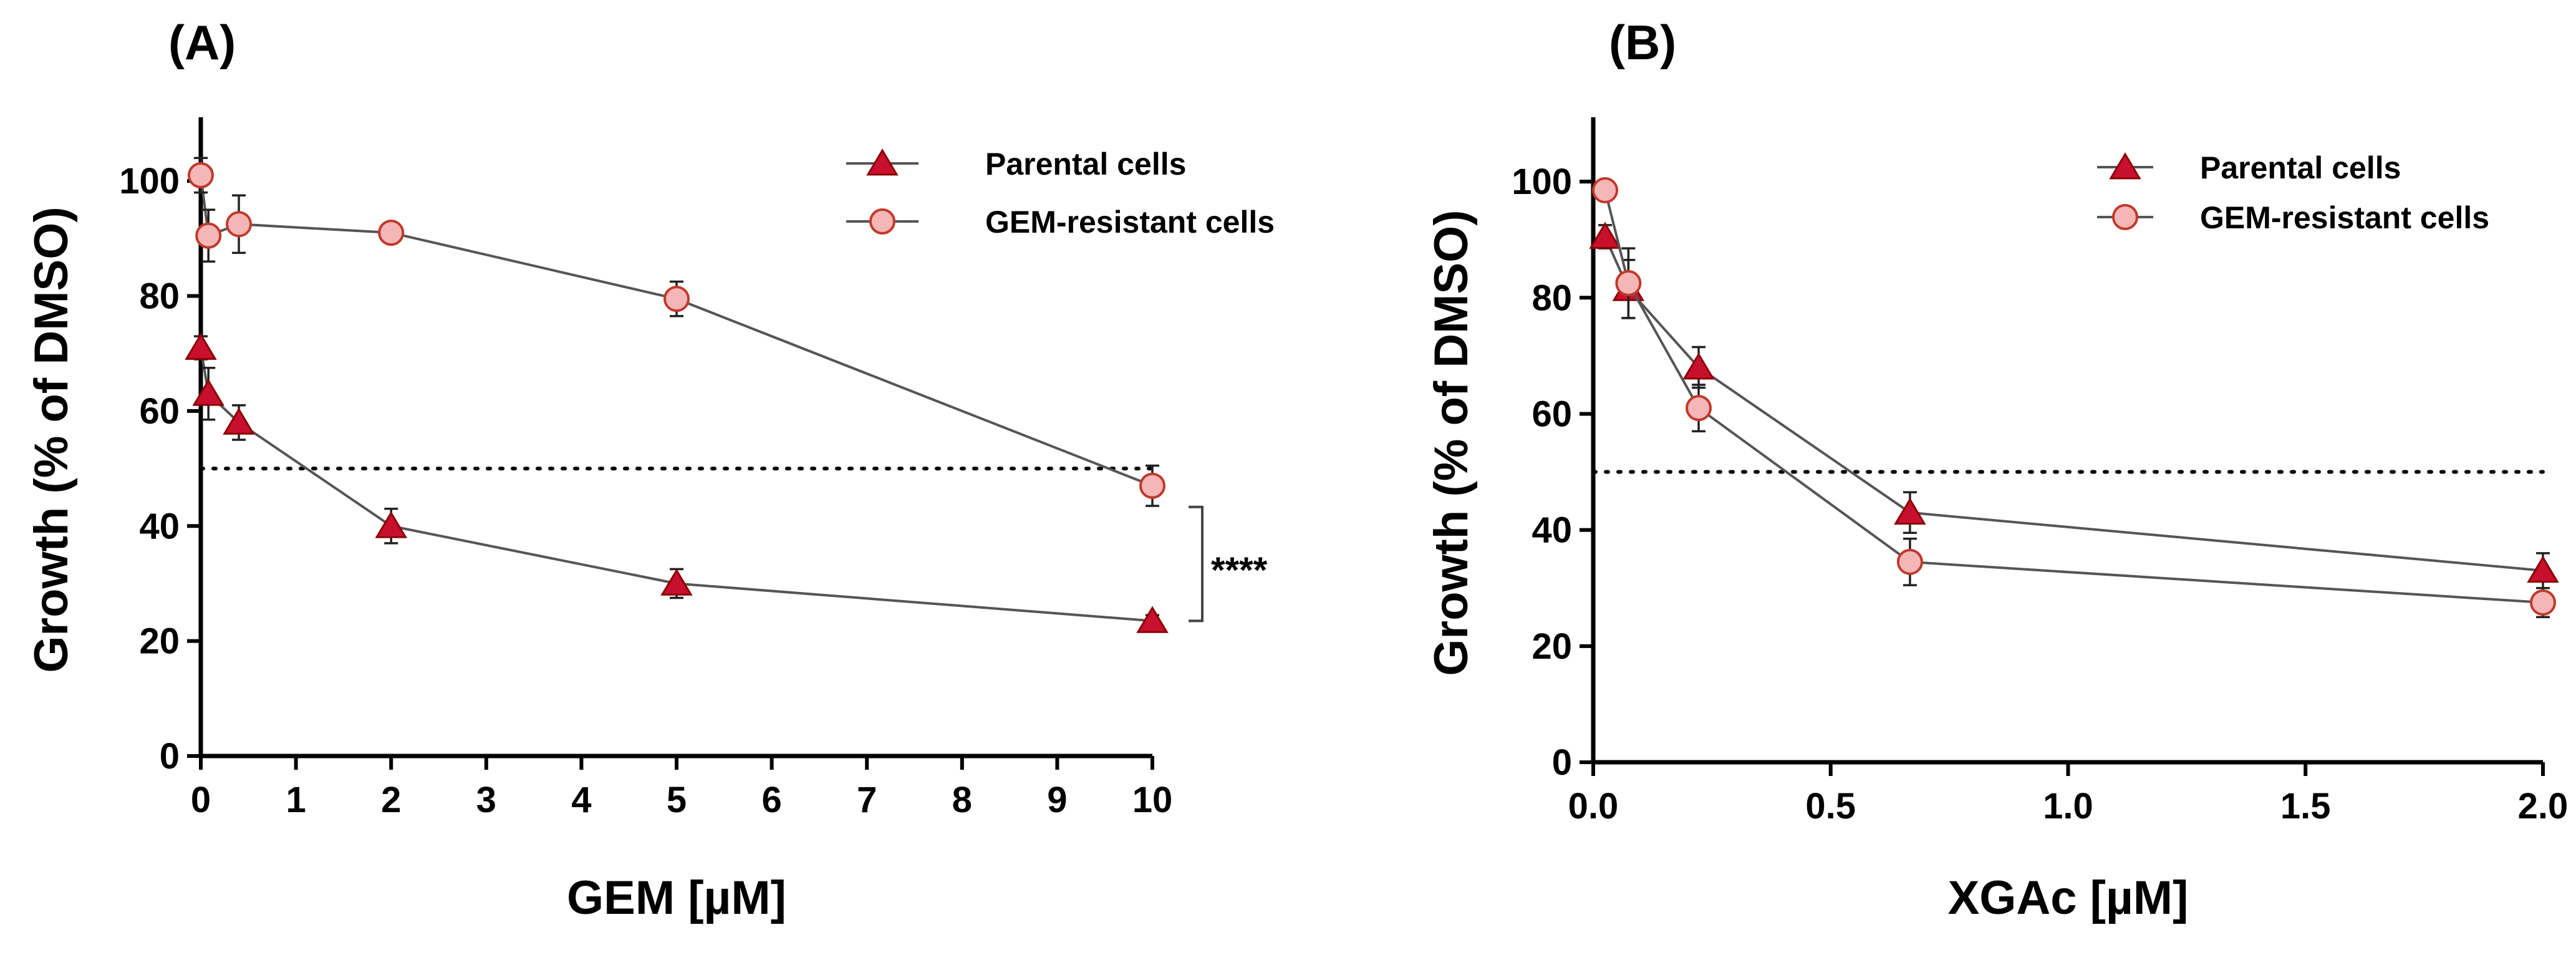  Describe the element at coordinates (1642, 42) in the screenshot. I see `chart-b-panel-label: (B)` at that location.